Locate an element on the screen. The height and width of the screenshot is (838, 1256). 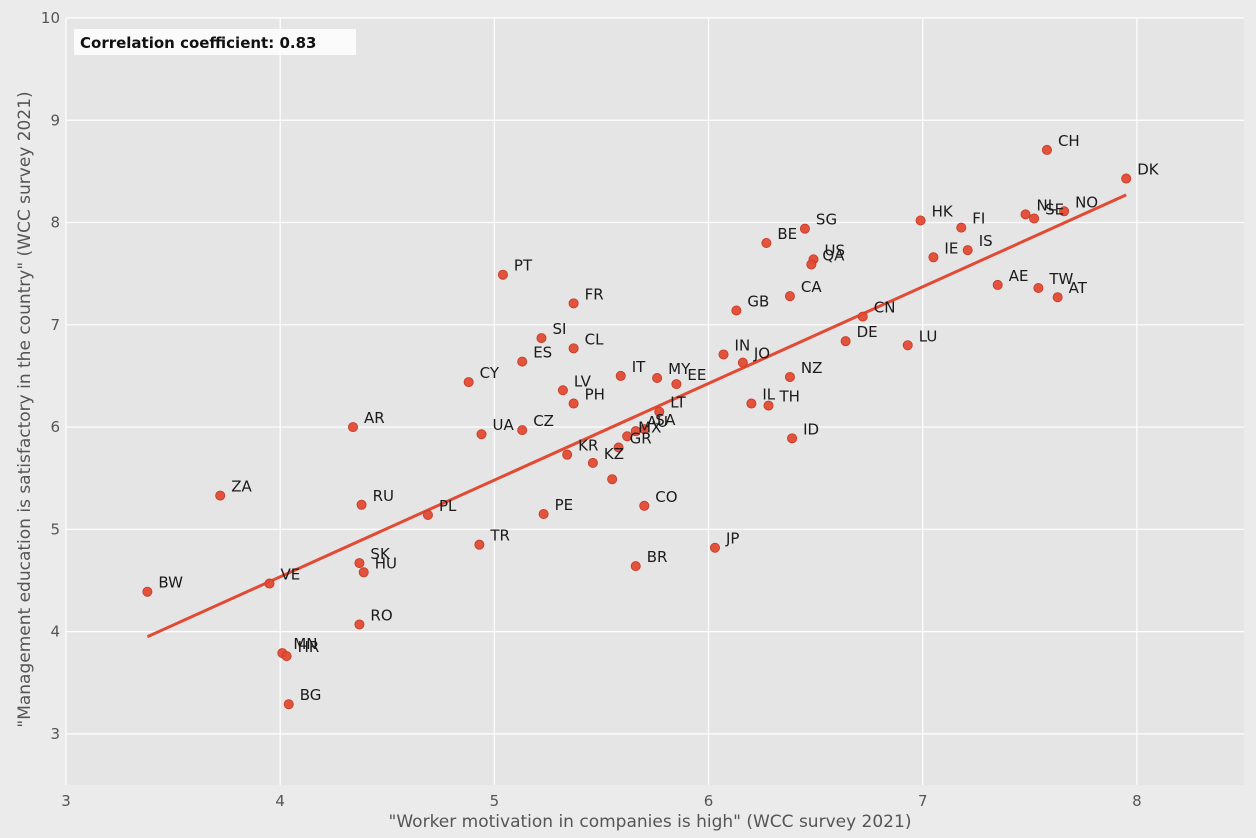
point-label-cz: CZ is located at coordinates (543, 421).